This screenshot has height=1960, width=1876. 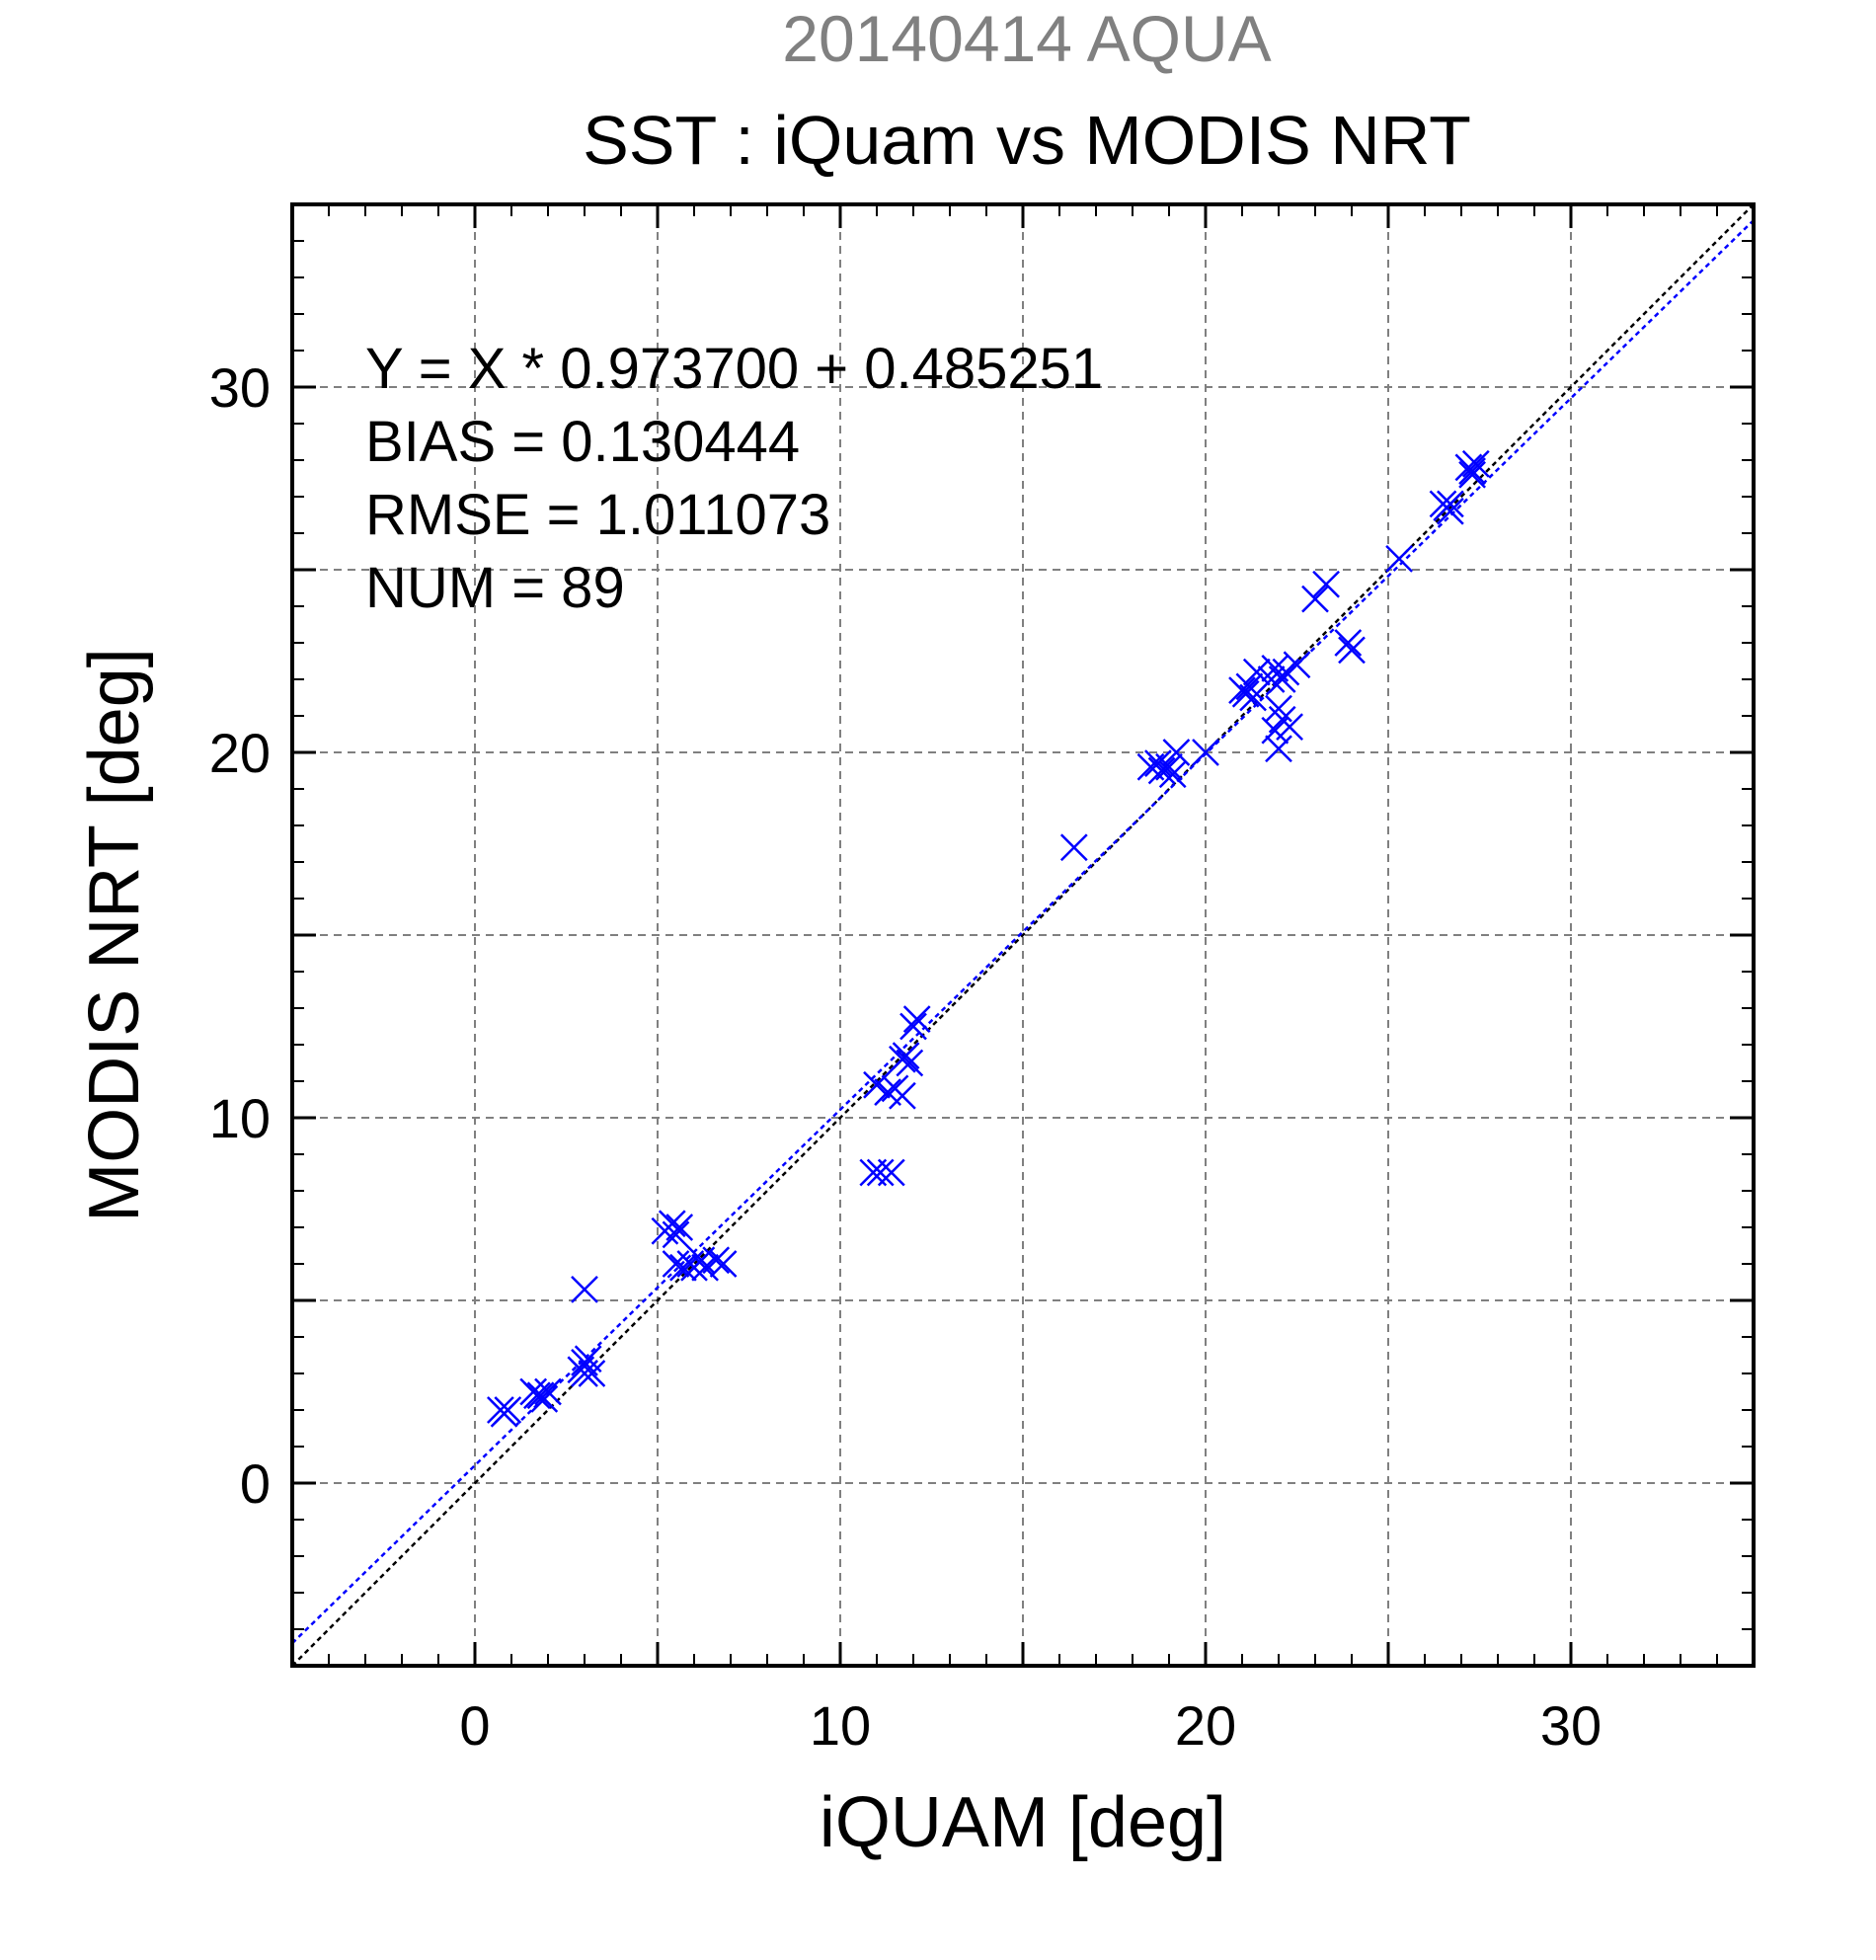 I want to click on x-tick-label: 20, so click(x=1206, y=1725).